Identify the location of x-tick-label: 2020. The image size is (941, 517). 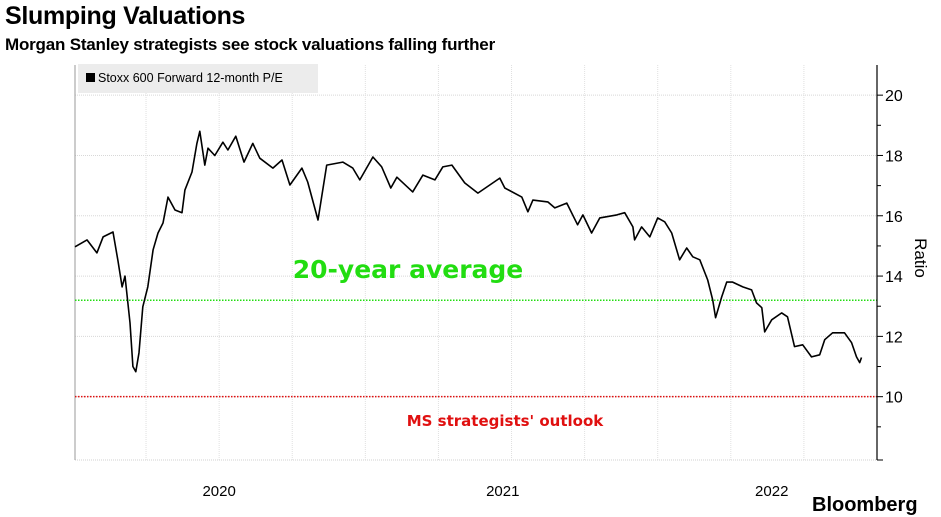
(218, 491).